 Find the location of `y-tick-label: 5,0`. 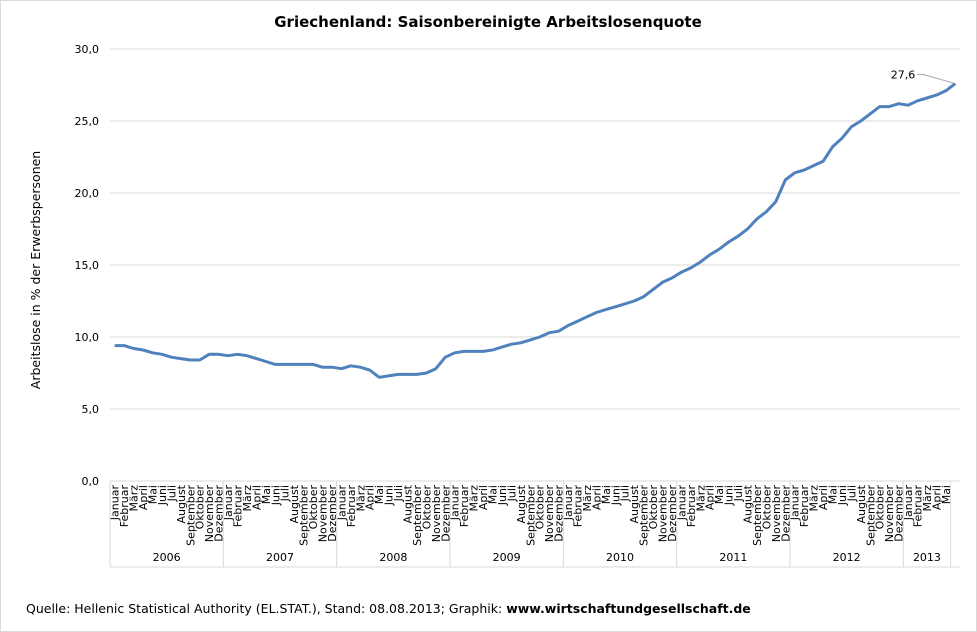

y-tick-label: 5,0 is located at coordinates (91, 409).